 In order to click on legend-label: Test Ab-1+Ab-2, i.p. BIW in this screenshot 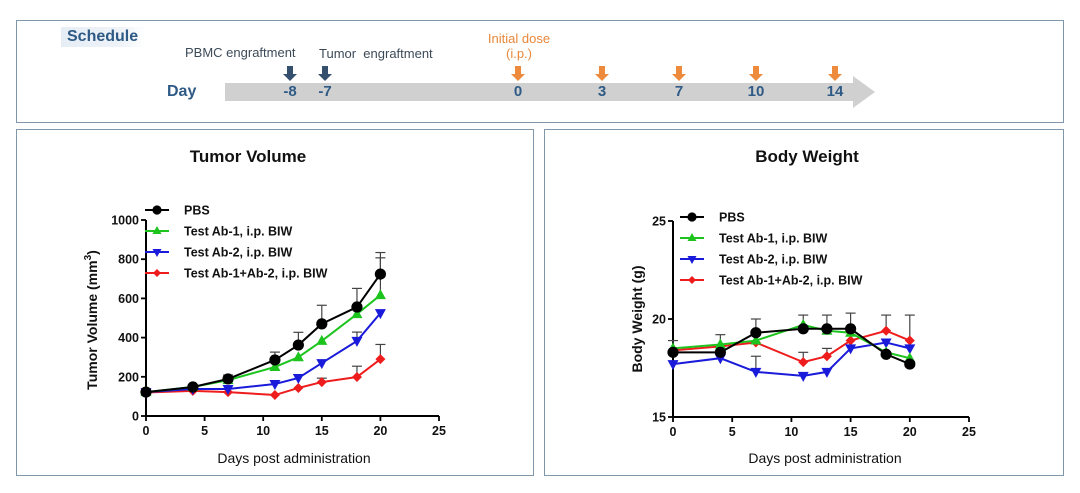, I will do `click(256, 274)`.